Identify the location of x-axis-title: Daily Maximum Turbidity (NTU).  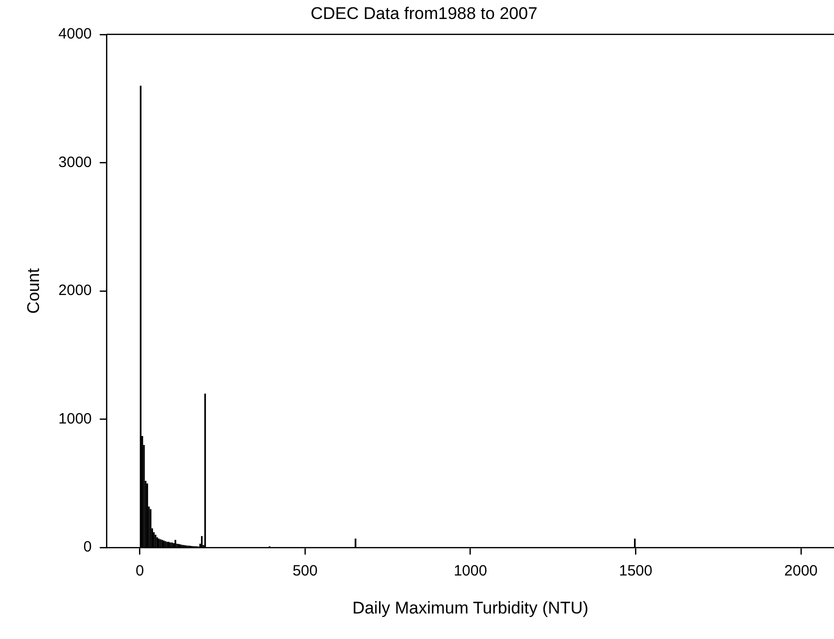
(470, 608).